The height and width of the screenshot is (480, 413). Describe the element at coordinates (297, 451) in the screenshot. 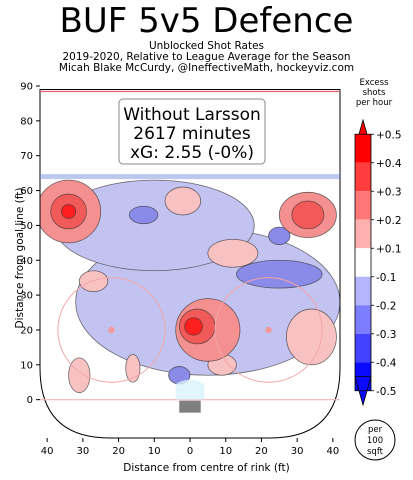

I see `x-tick-label-7: 30` at that location.